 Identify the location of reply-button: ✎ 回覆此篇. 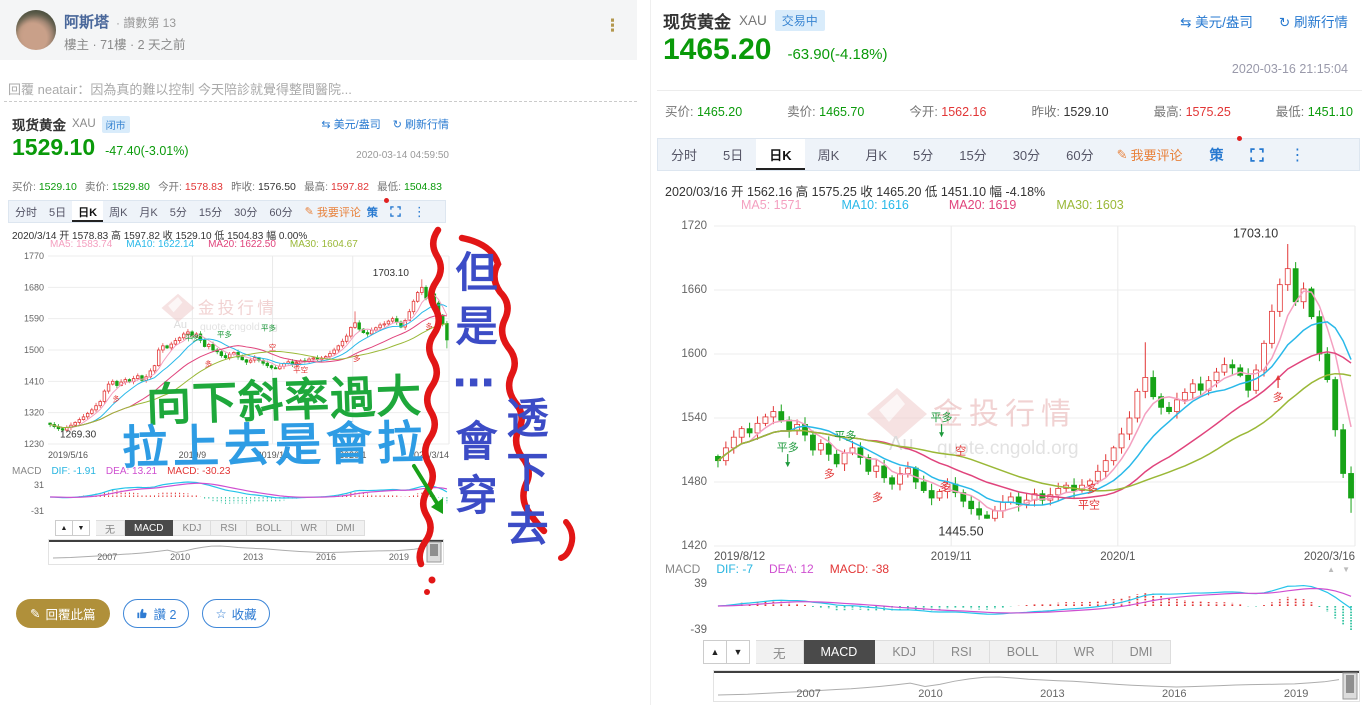
(63, 613).